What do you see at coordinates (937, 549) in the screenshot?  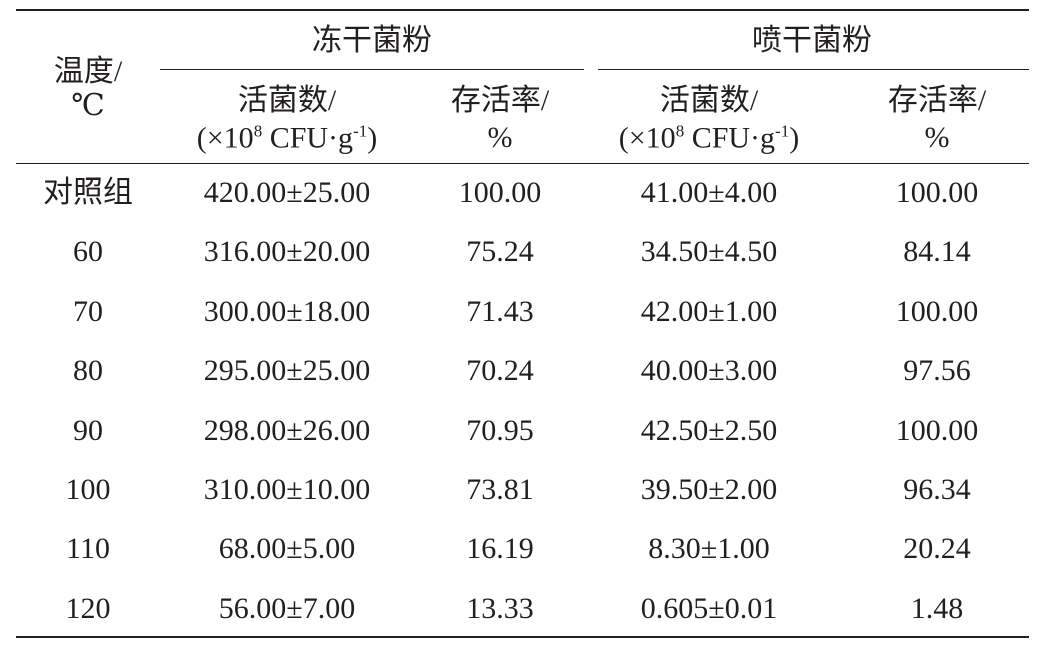 I see `table-cell: 20.24` at bounding box center [937, 549].